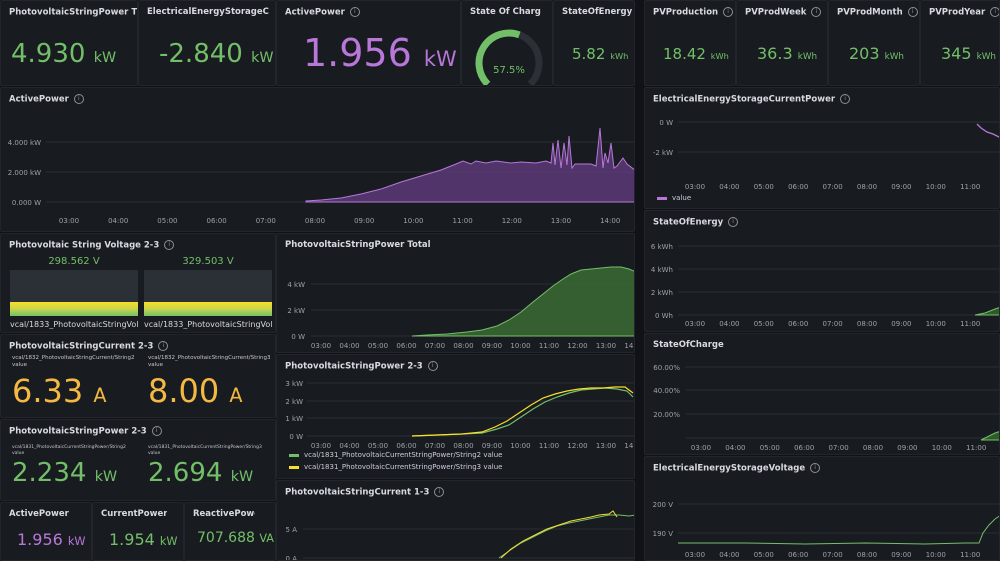 The width and height of the screenshot is (1000, 561). What do you see at coordinates (663, 534) in the screenshot?
I see `y-tick: 190 V` at bounding box center [663, 534].